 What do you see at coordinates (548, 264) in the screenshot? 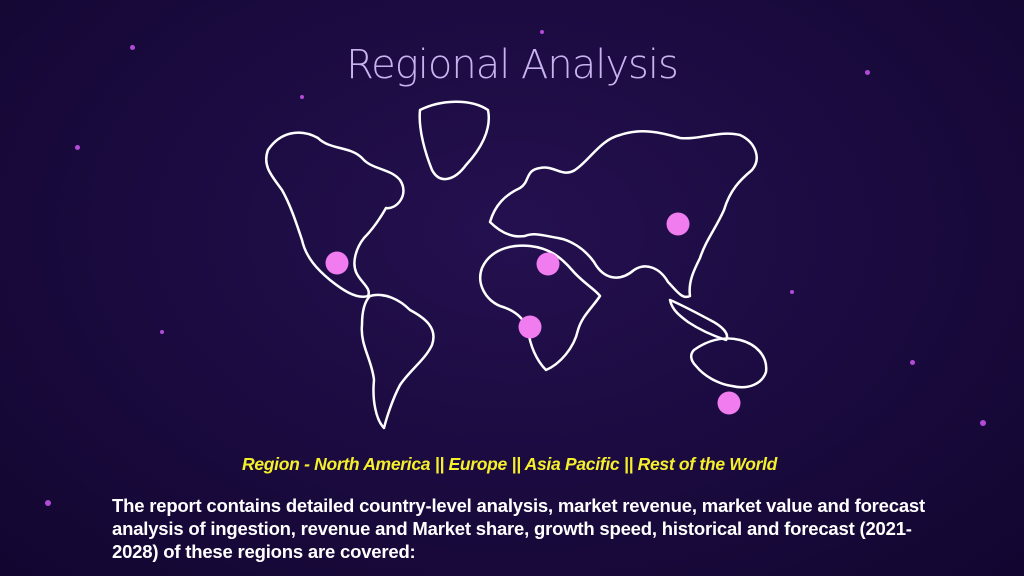
I see `map-pin-europe` at bounding box center [548, 264].